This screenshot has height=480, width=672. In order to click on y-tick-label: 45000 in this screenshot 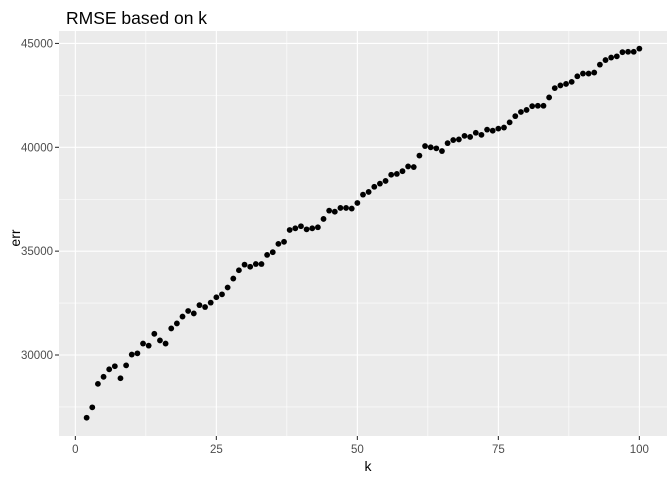, I will do `click(37, 44)`.